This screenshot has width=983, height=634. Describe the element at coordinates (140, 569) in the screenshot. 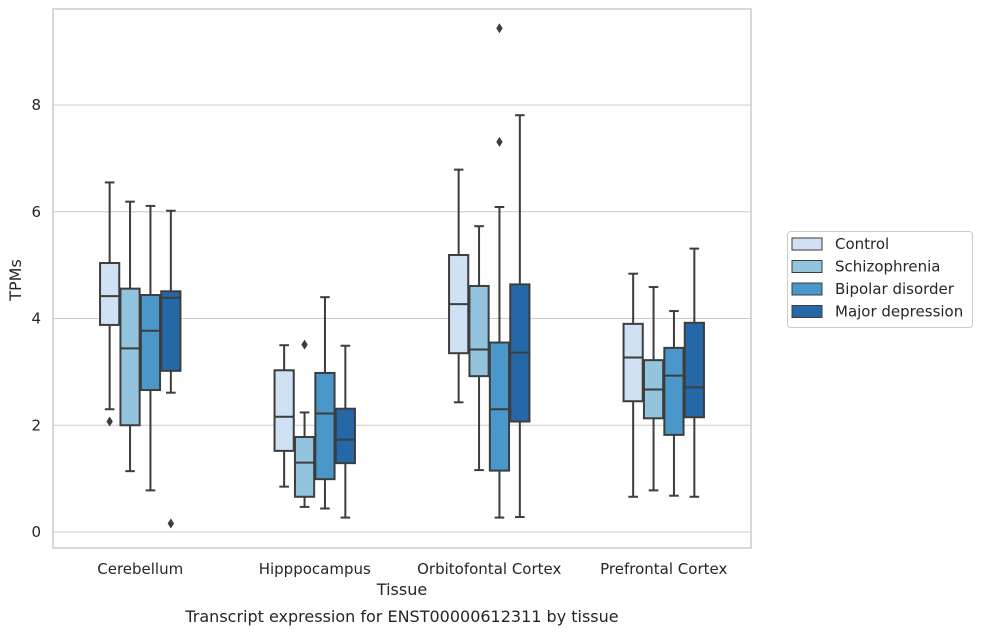

I see `x-tick-label: Cerebellum` at that location.